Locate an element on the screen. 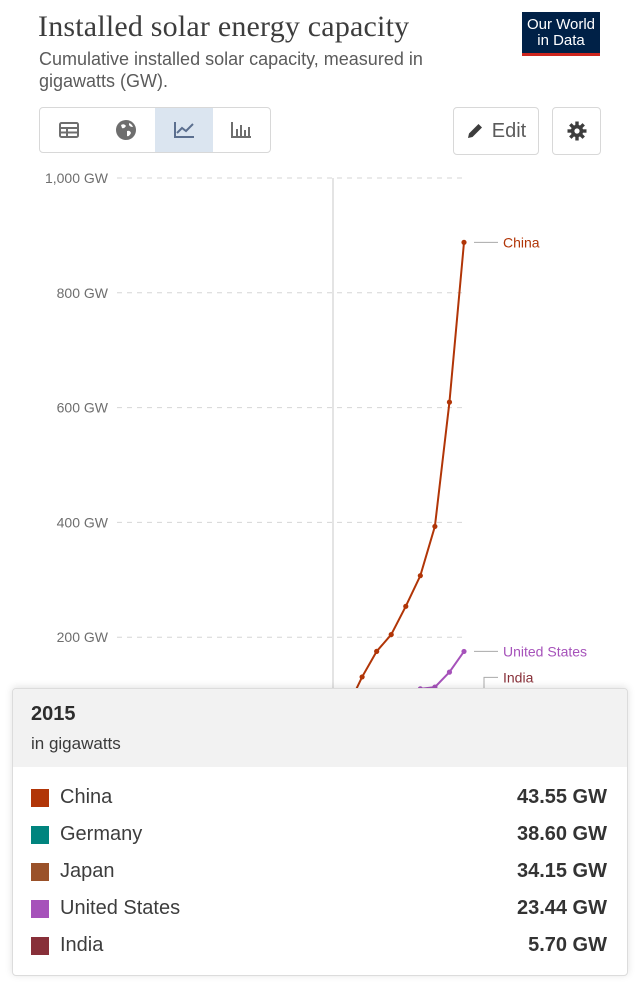 The height and width of the screenshot is (984, 640). y-tick-label: 200 GW is located at coordinates (83, 637).